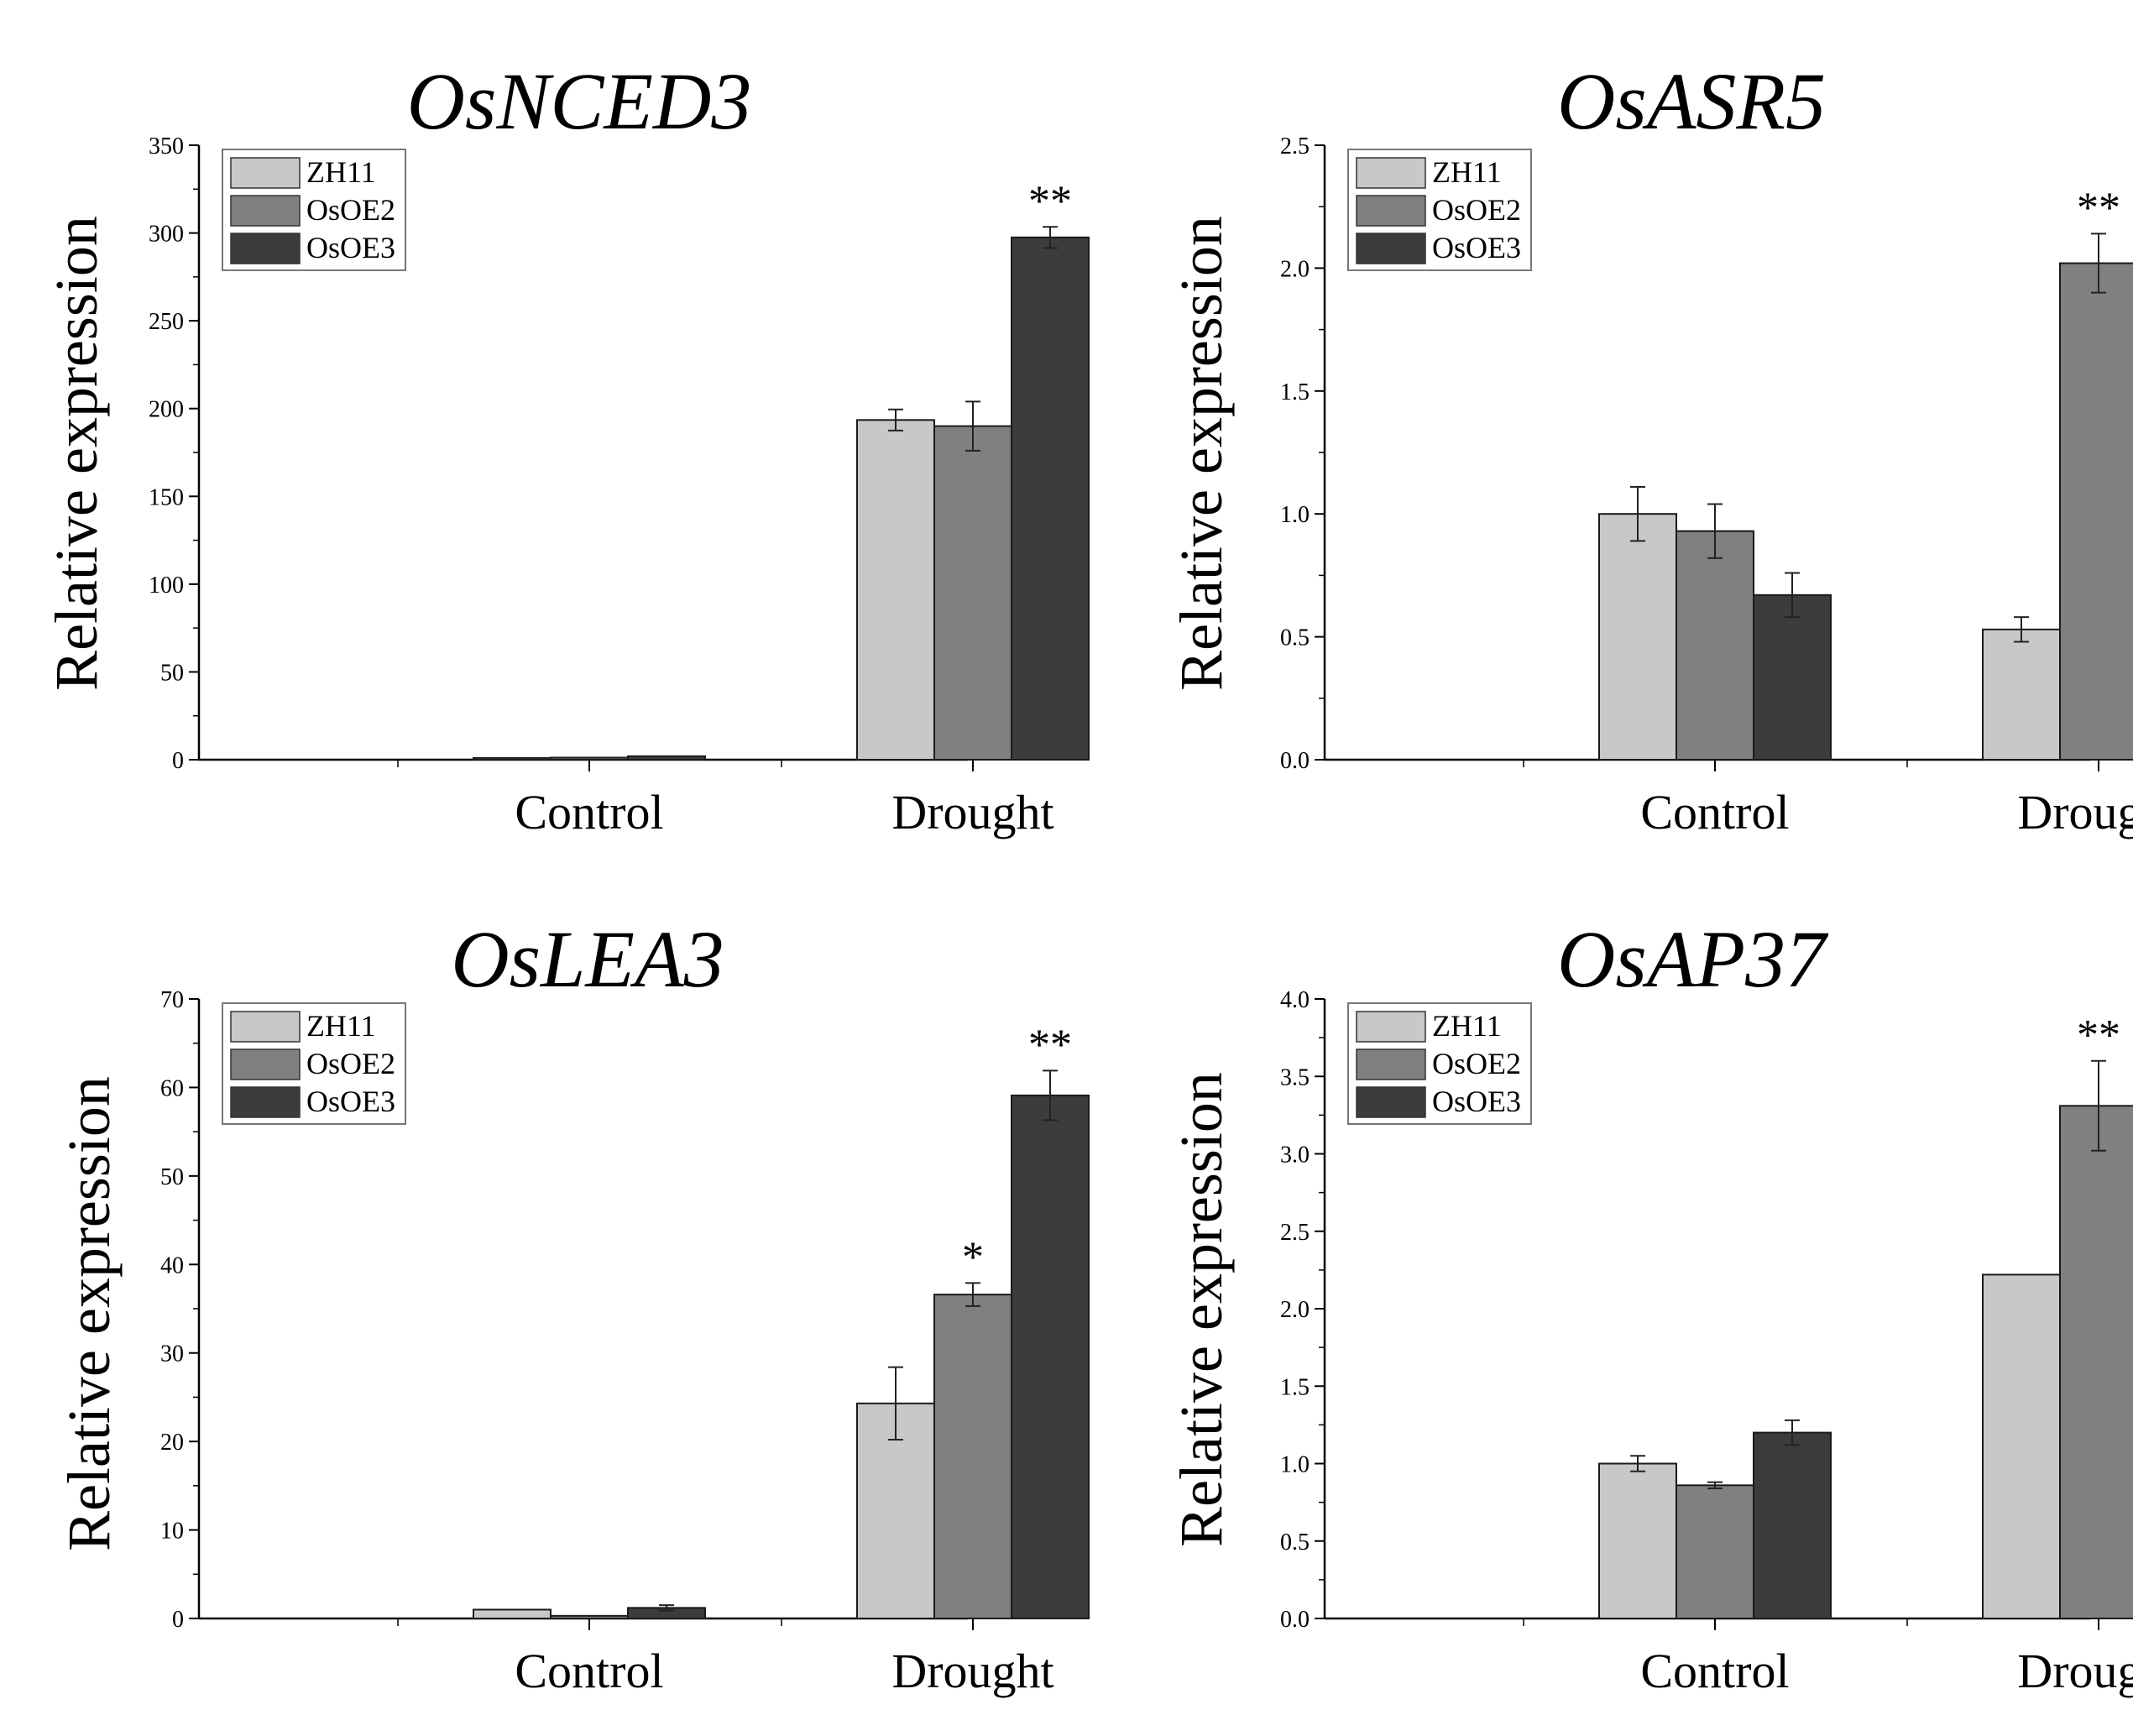  I want to click on chart-title: OsNCED3, so click(579, 101).